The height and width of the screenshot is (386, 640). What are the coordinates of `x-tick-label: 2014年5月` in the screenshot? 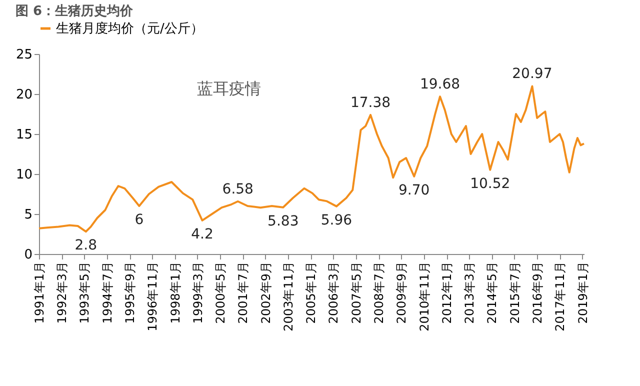 It's located at (492, 293).